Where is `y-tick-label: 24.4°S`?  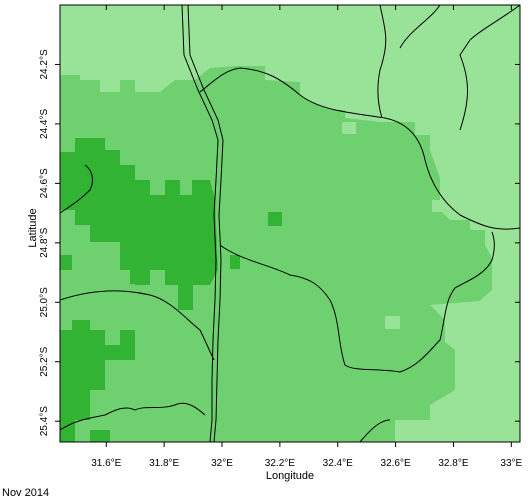 y-tick-label: 24.4°S is located at coordinates (44, 124).